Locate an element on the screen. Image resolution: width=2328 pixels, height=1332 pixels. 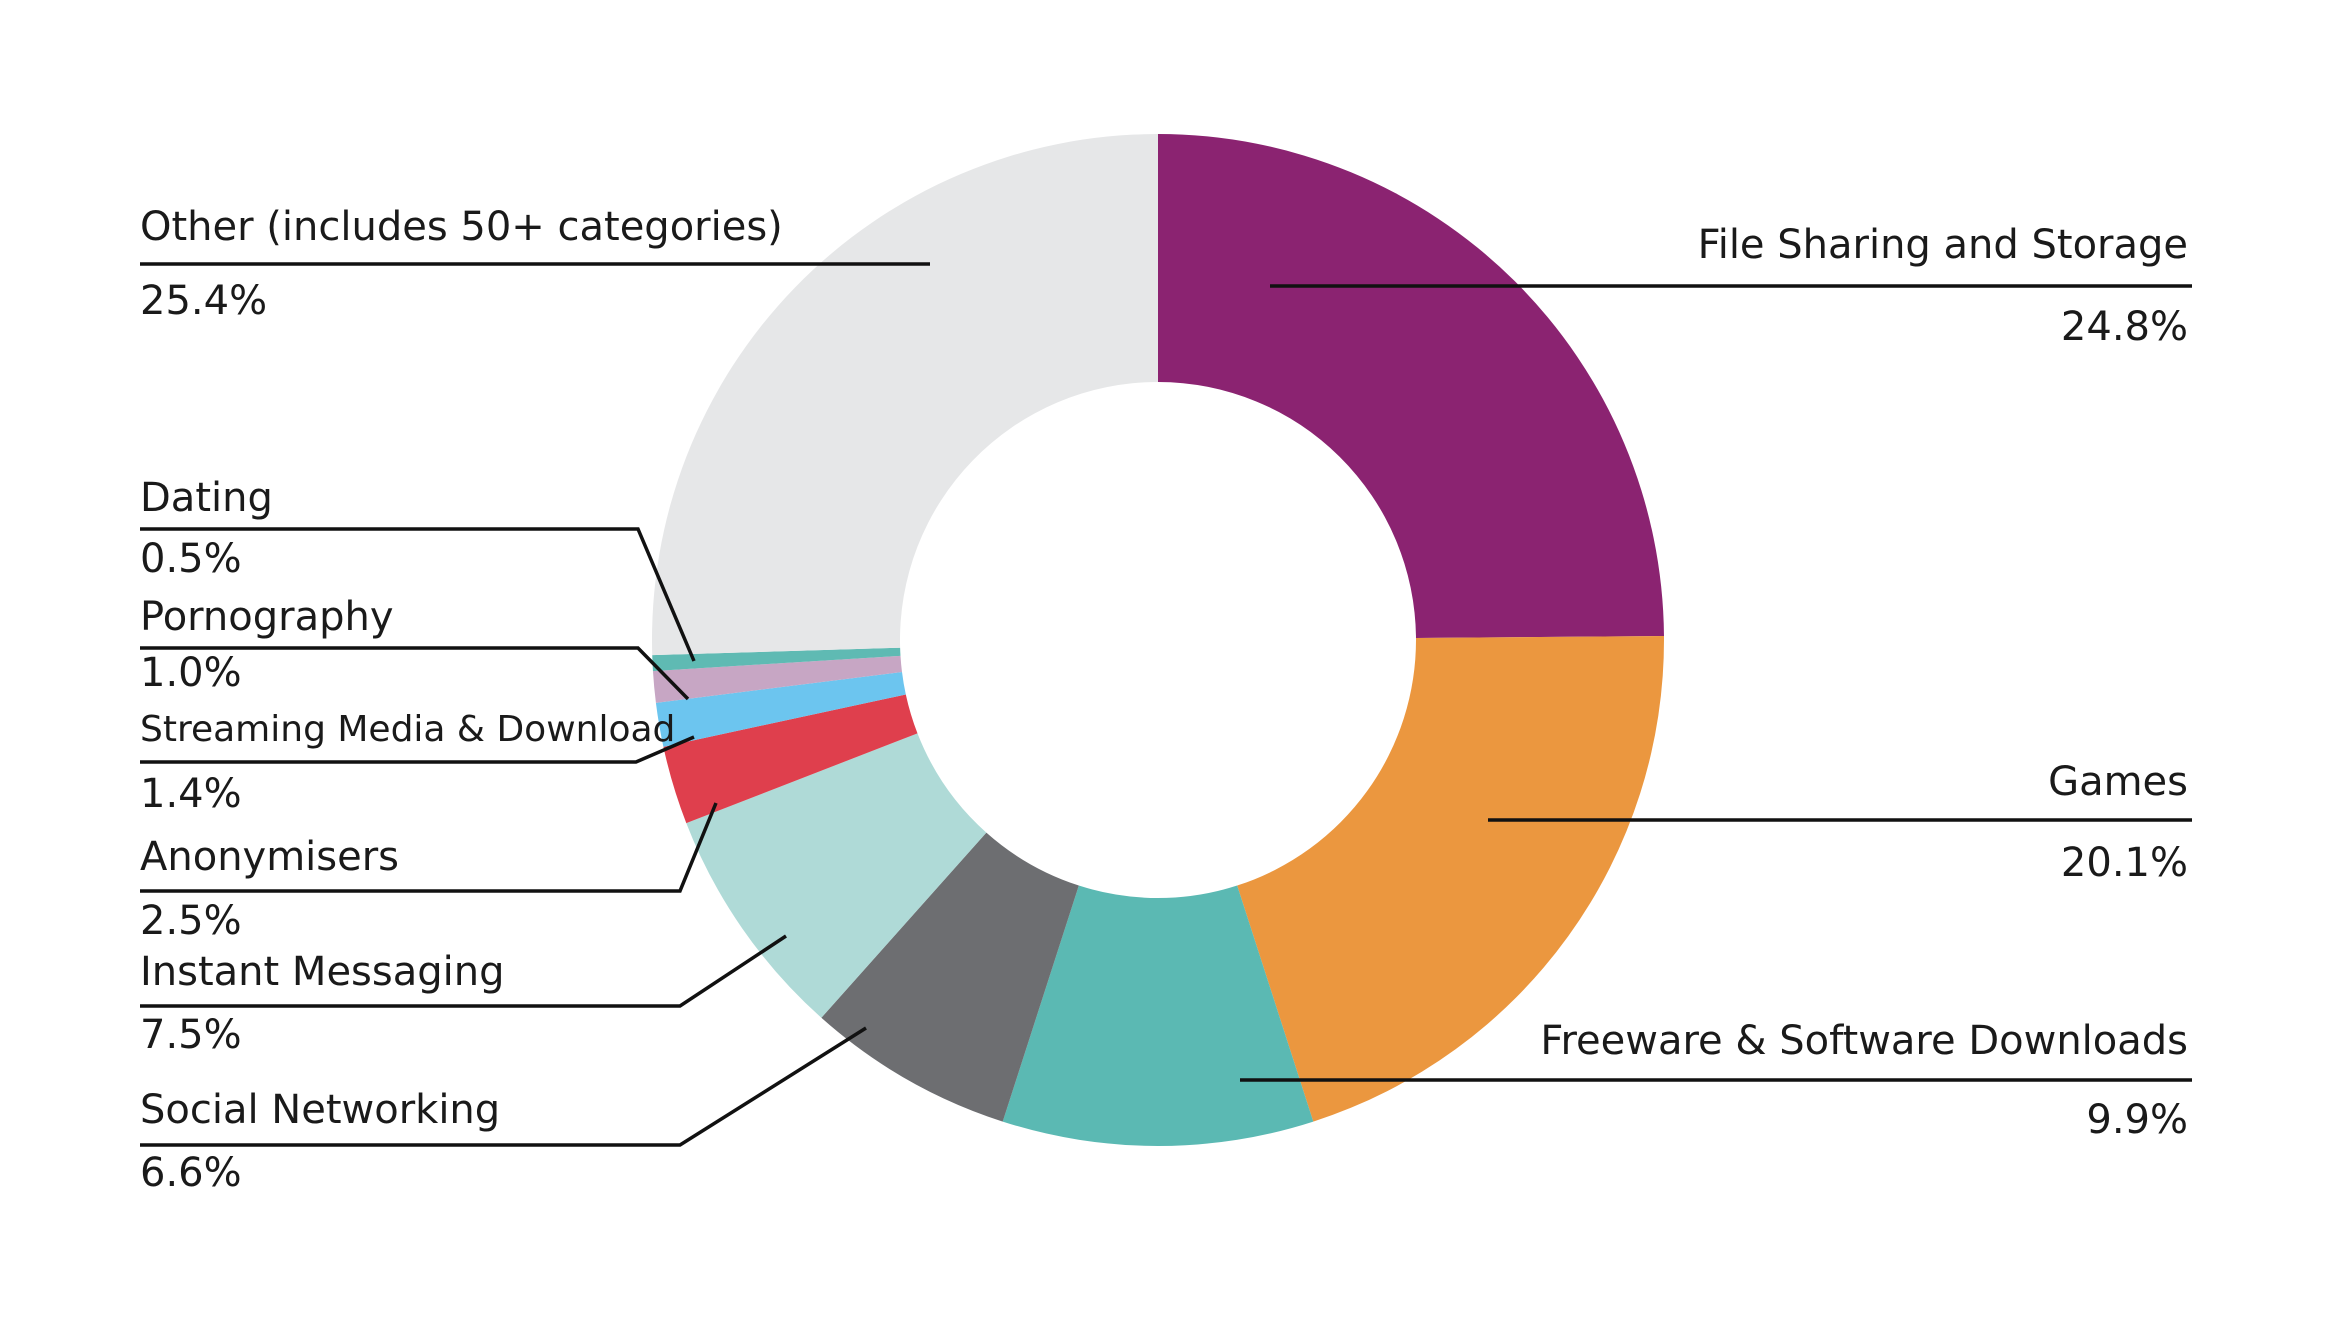
slice-value-freeware-and-software-downloads: 9.9% is located at coordinates (2137, 1120).